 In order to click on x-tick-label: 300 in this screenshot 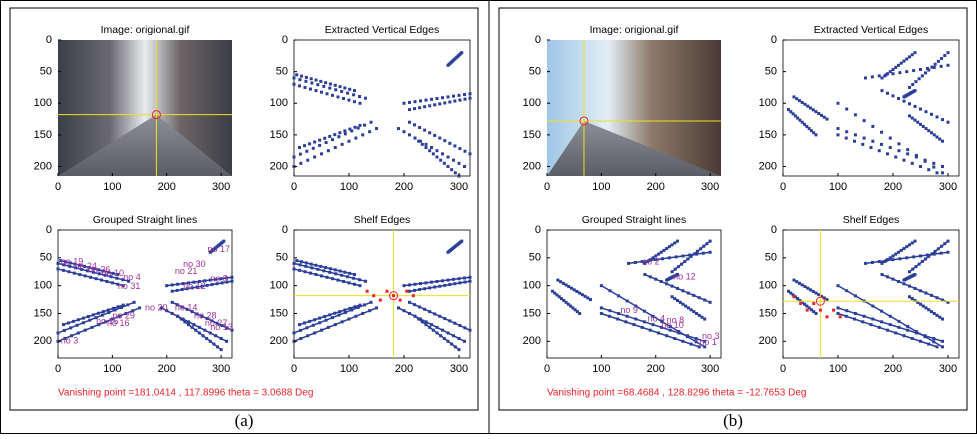, I will do `click(948, 187)`.